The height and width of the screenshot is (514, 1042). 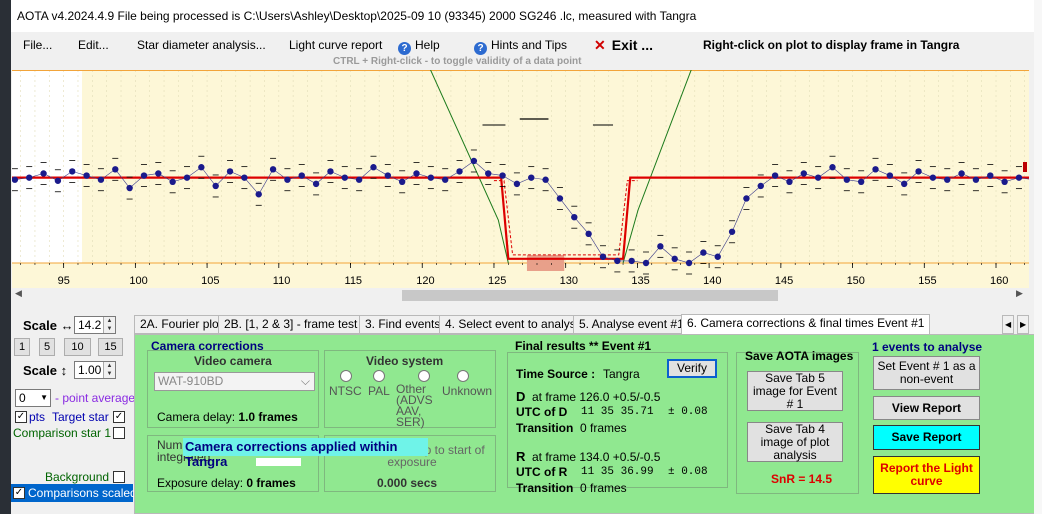 What do you see at coordinates (583, 346) in the screenshot?
I see `final-results-title: Final results ** Event #1` at bounding box center [583, 346].